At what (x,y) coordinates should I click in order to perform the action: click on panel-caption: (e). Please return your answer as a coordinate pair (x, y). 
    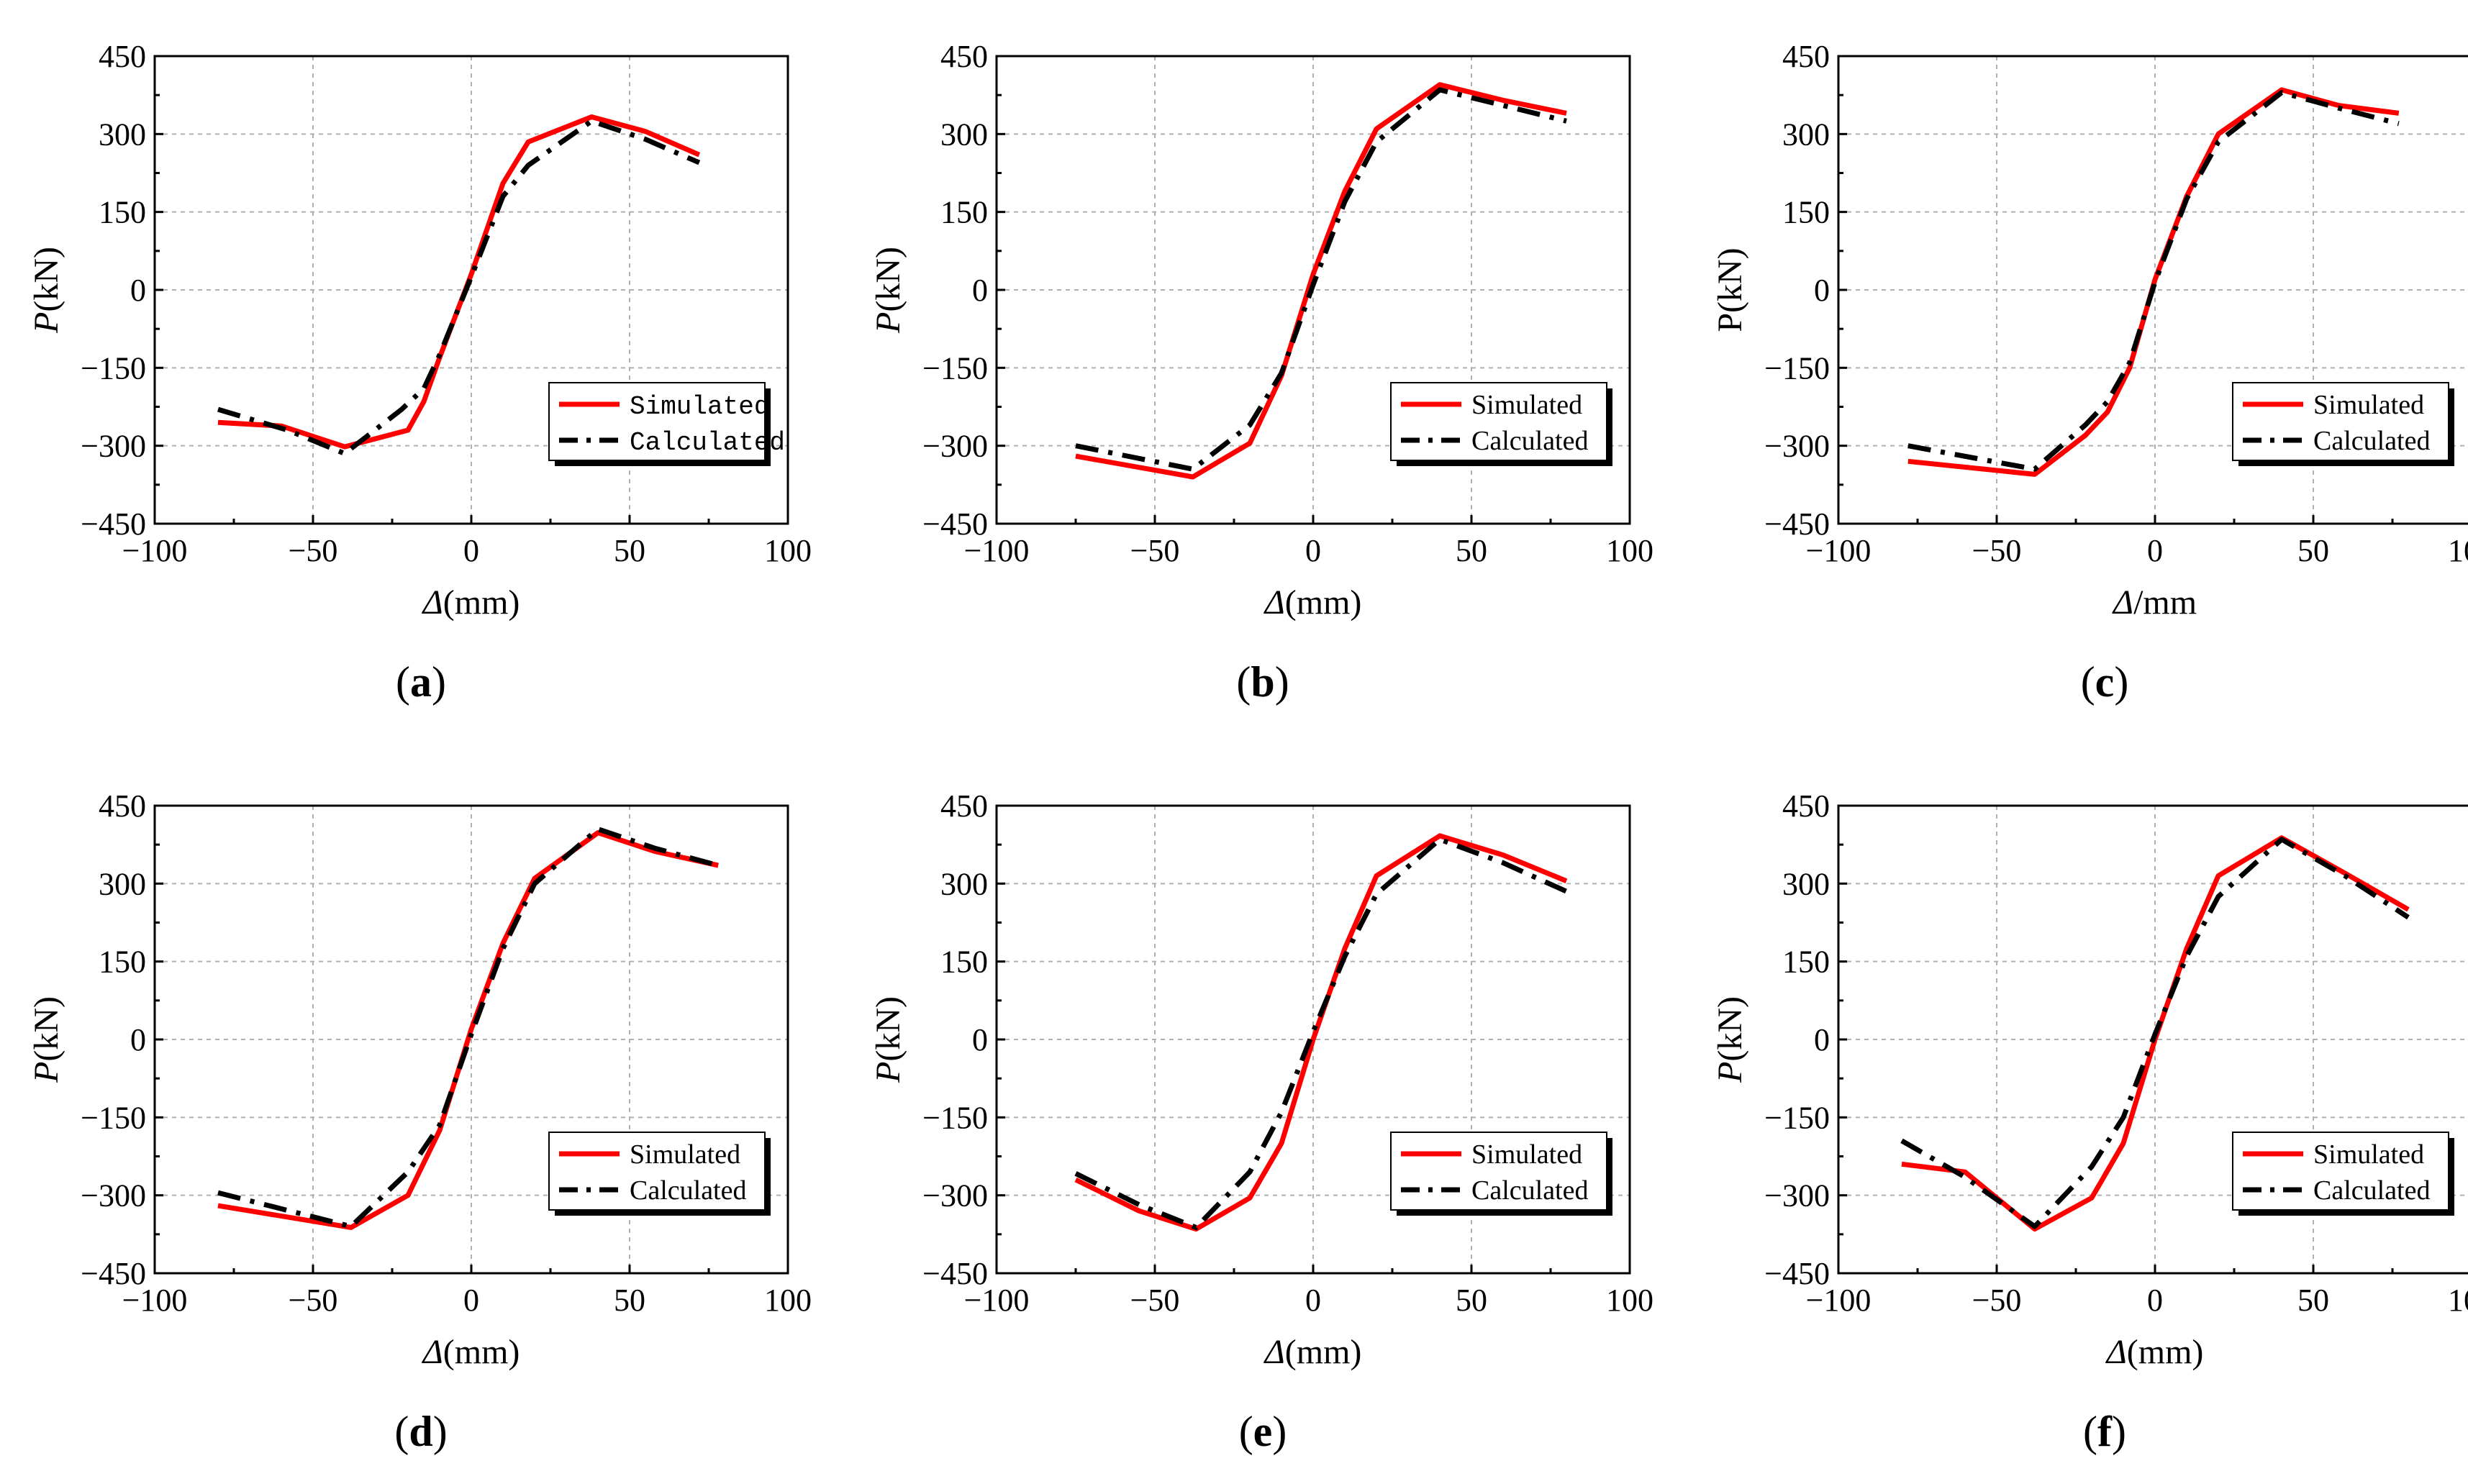
    Looking at the image, I should click on (1263, 1431).